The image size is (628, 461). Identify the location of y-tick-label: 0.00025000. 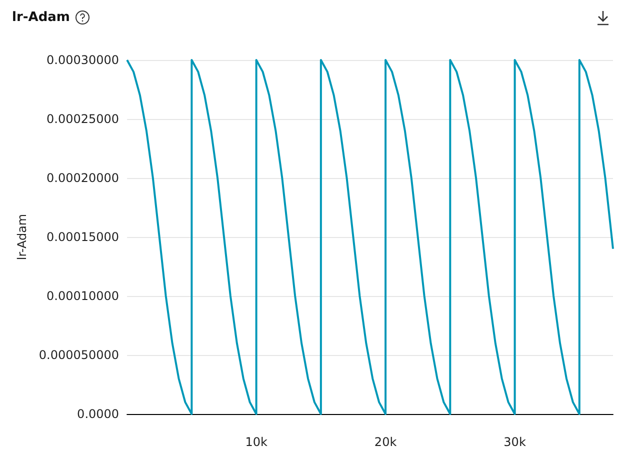
(83, 119).